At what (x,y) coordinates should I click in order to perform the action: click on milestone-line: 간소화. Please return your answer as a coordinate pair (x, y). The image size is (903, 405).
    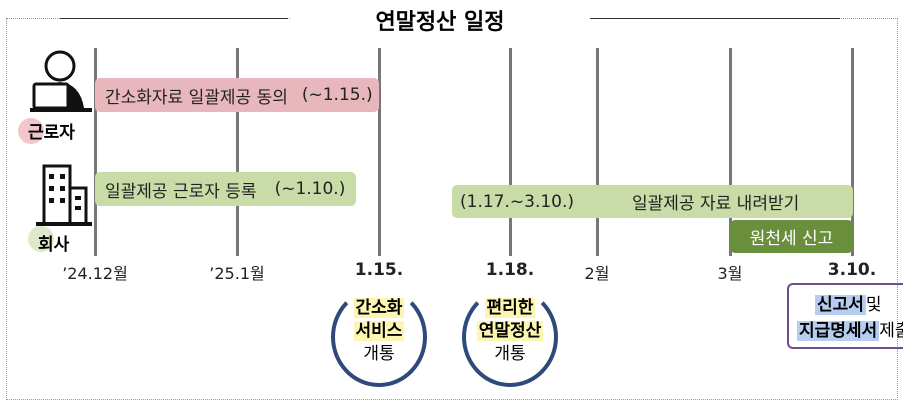
    Looking at the image, I should click on (379, 308).